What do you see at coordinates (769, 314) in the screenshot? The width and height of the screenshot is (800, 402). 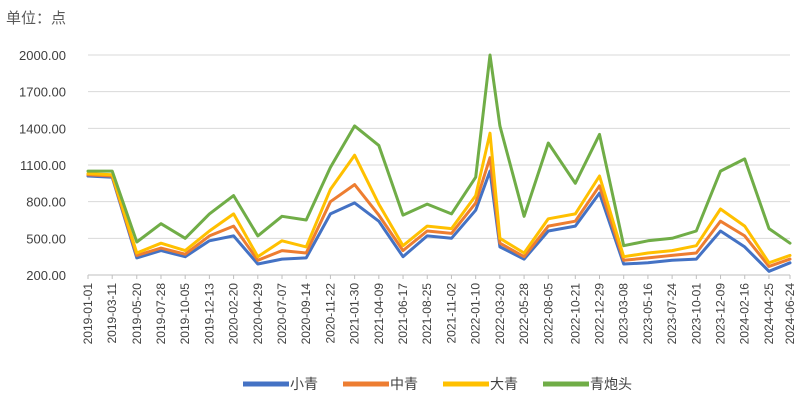 I see `x-tick-label: 2024-04-25` at bounding box center [769, 314].